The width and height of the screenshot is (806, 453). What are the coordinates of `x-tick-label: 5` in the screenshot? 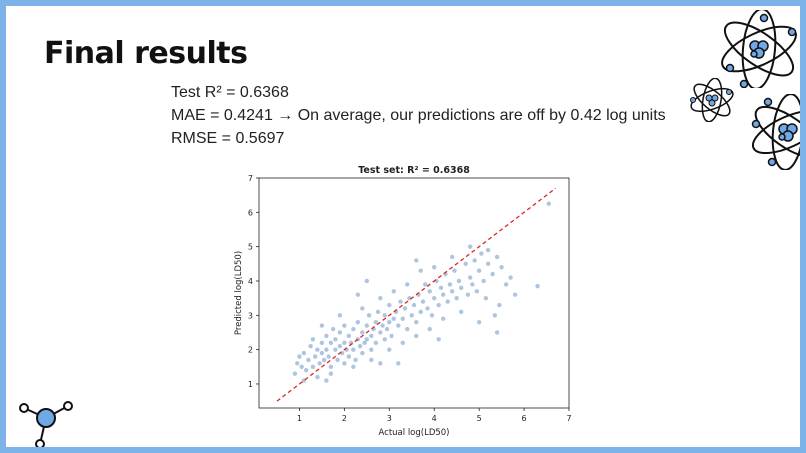 It's located at (479, 418).